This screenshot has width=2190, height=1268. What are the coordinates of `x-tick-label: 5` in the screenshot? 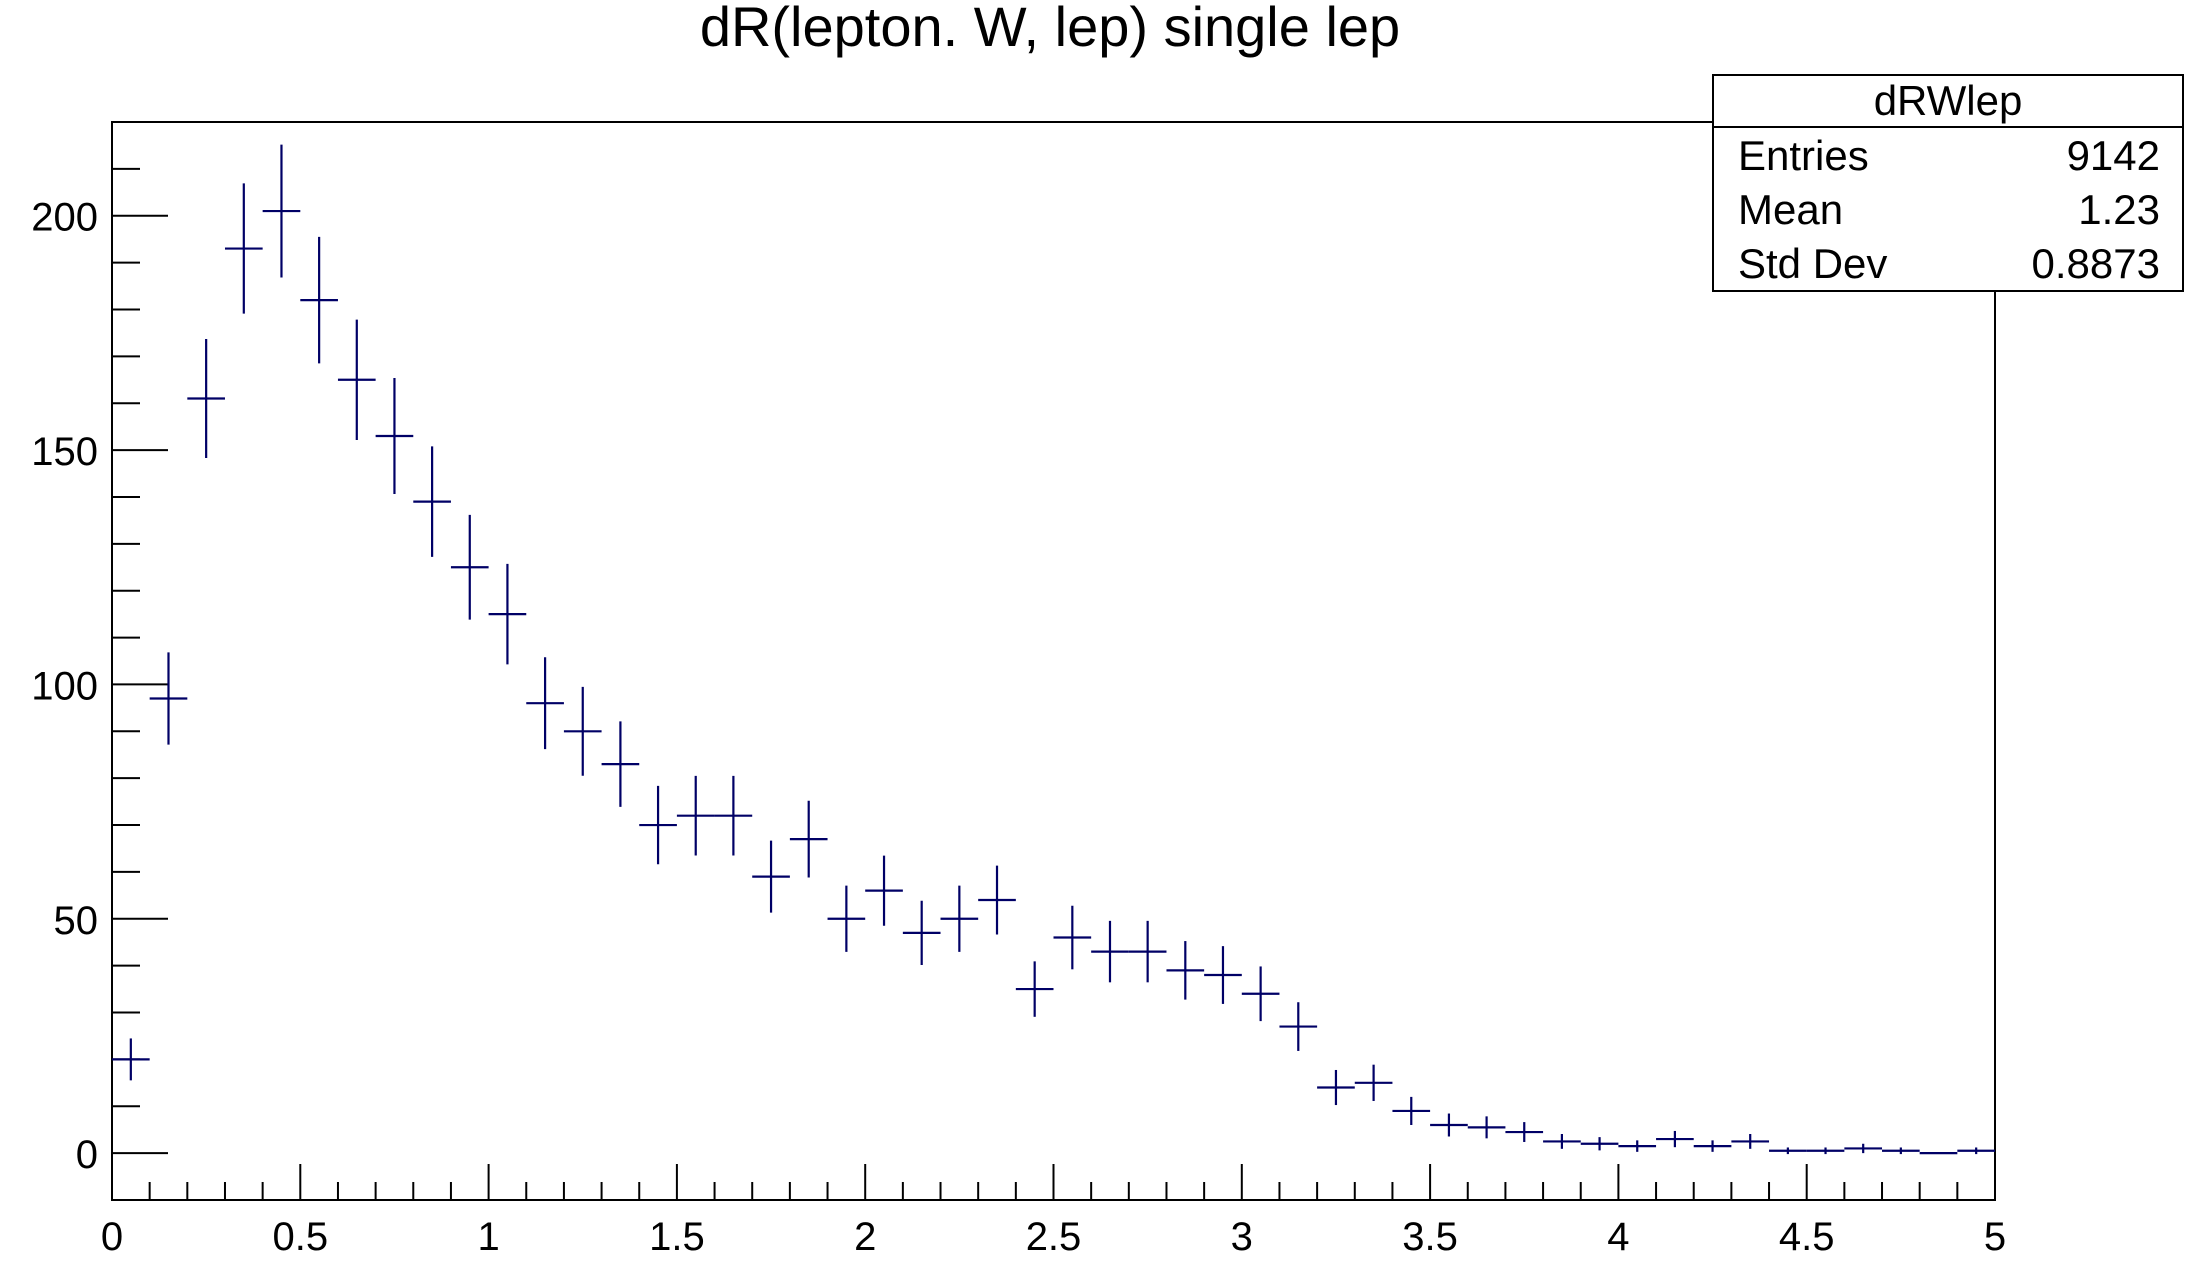 It's located at (1995, 1237).